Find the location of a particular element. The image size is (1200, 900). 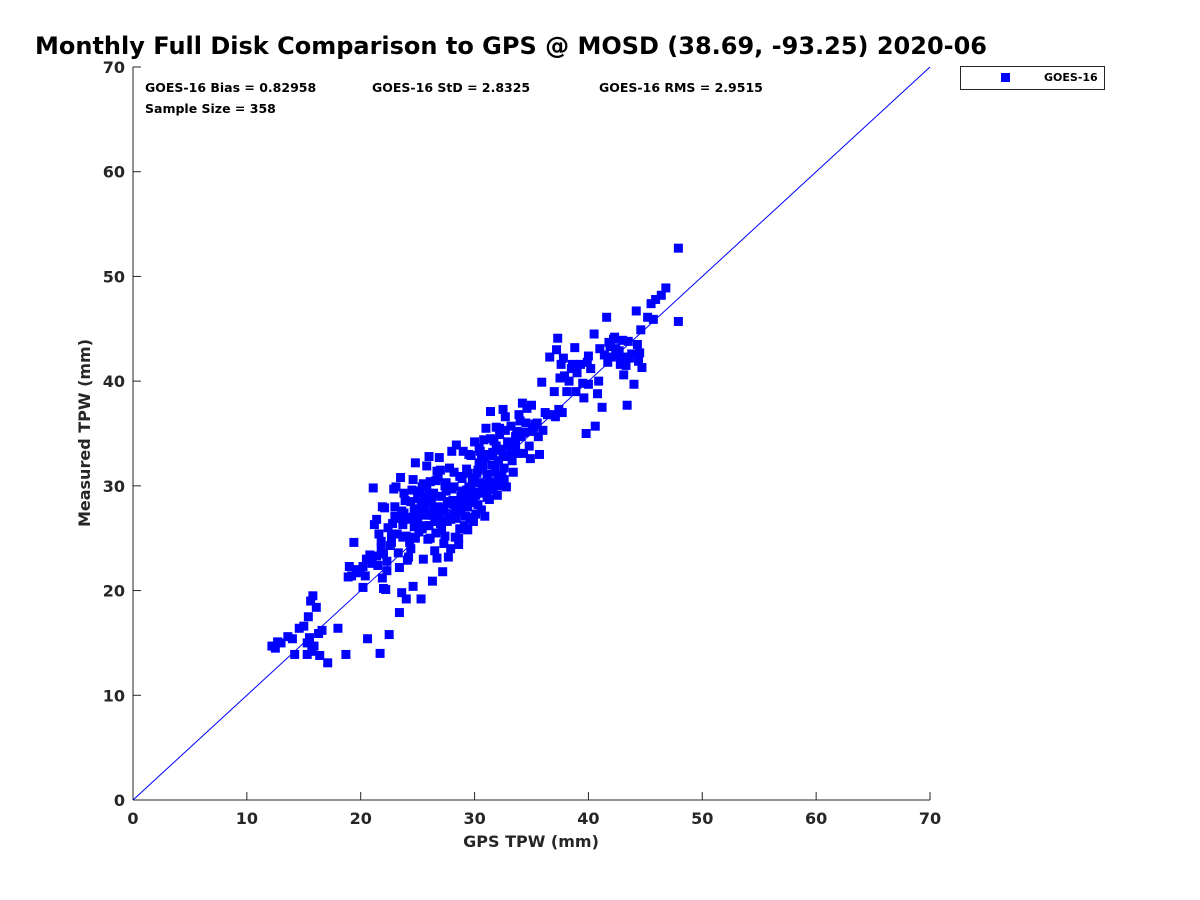

x-tick-label: 30 is located at coordinates (474, 818).